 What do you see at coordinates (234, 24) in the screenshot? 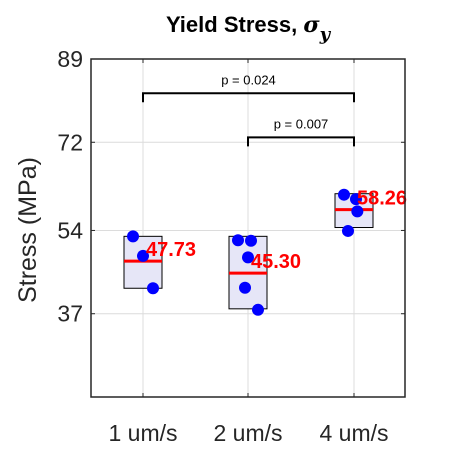
I see `chart-title-text: Yield Stress,` at bounding box center [234, 24].